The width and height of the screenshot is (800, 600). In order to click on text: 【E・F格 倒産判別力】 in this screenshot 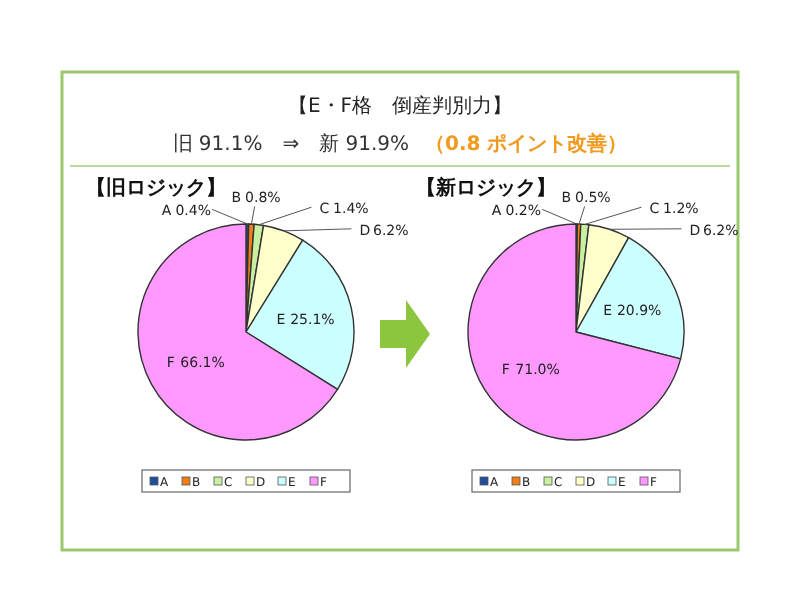, I will do `click(400, 106)`.